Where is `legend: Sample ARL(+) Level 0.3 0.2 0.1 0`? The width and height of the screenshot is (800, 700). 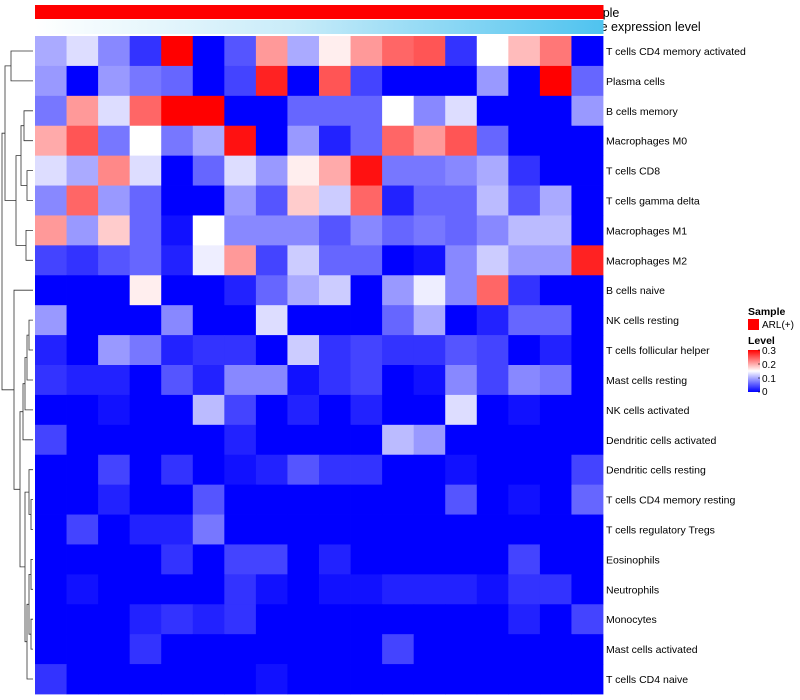
legend: Sample ARL(+) Level 0.3 0.2 0.1 0 is located at coordinates (771, 352).